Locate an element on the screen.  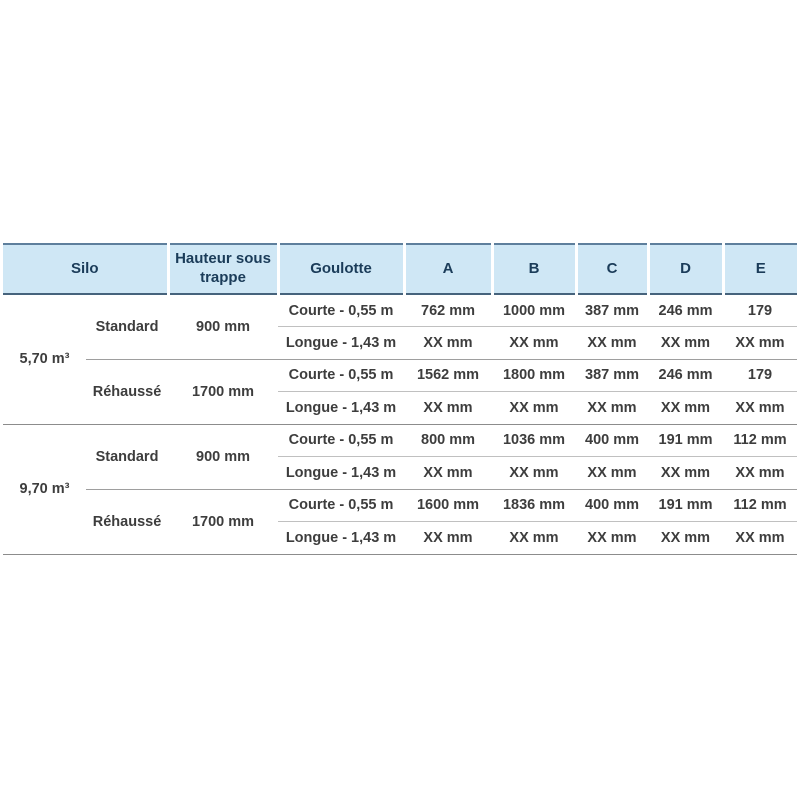
header-hauteur-sous-trappe: Hauteur sous trappe is located at coordinates (222, 269).